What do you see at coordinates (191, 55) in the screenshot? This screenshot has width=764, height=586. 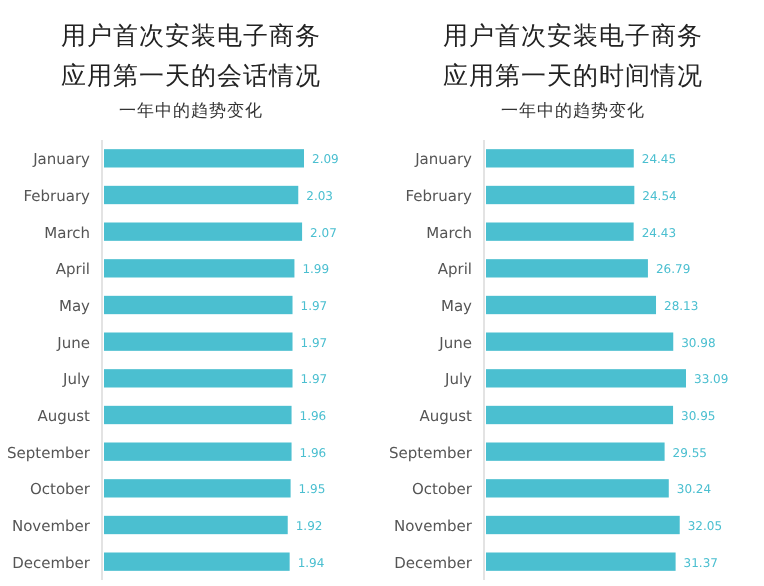 I see `chart-title: 用户首次安装电子商务应用第一天的会话情况` at bounding box center [191, 55].